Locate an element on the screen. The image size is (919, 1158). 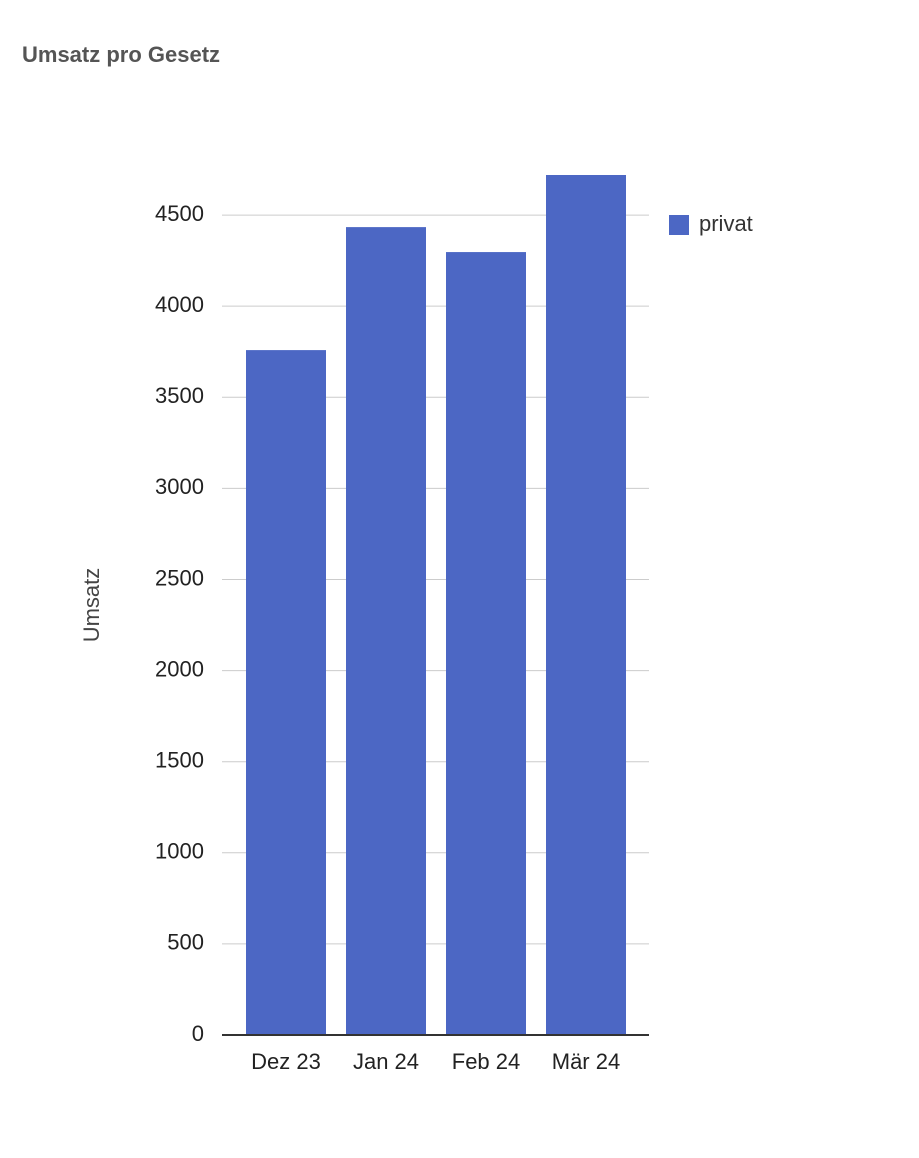
x-tick-label: Jan 24 is located at coordinates (386, 1061).